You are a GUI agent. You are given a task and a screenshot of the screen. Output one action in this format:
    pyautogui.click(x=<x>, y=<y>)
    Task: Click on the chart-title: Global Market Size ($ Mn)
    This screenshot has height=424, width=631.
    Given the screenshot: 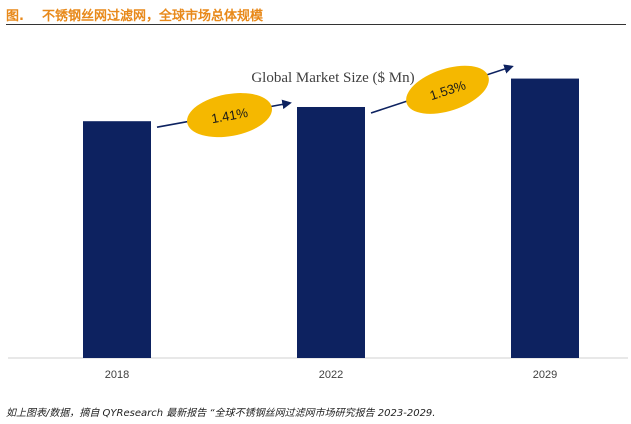 What is the action you would take?
    pyautogui.click(x=332, y=78)
    